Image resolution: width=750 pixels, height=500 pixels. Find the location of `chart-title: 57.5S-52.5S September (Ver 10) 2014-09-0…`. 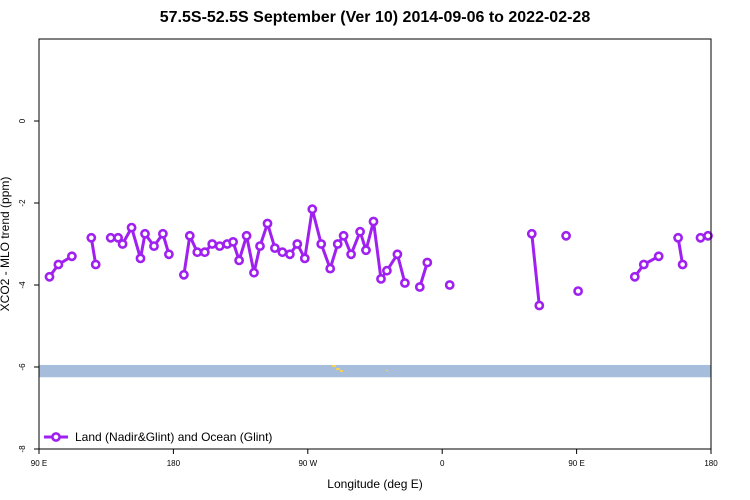

chart-title: 57.5S-52.5S September (Ver 10) 2014-09-0… is located at coordinates (375, 17).